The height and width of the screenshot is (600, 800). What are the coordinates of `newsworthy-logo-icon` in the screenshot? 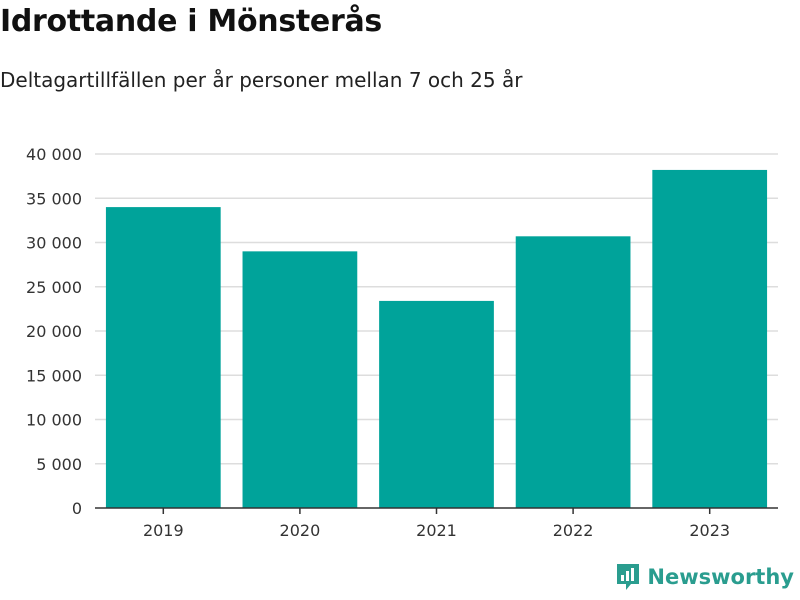 It's located at (628, 577).